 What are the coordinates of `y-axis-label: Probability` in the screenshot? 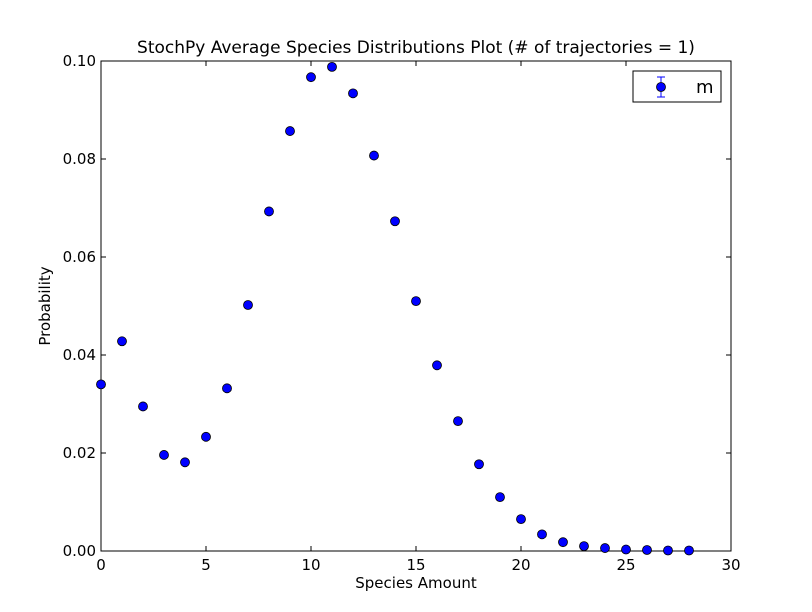 It's located at (45, 305).